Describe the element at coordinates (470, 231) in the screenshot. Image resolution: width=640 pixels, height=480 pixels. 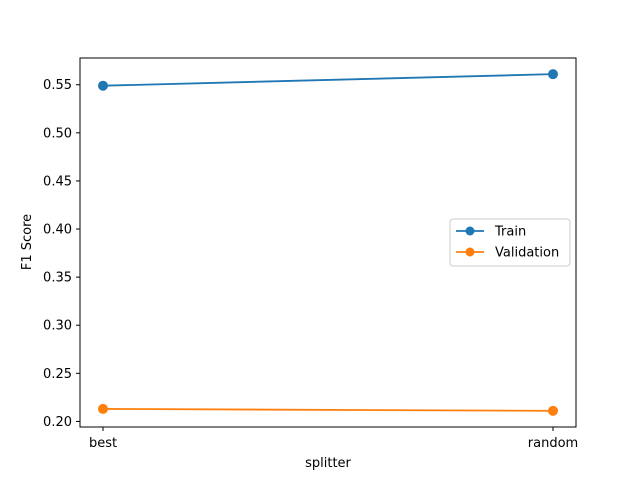
I see `legend-marker-train` at that location.